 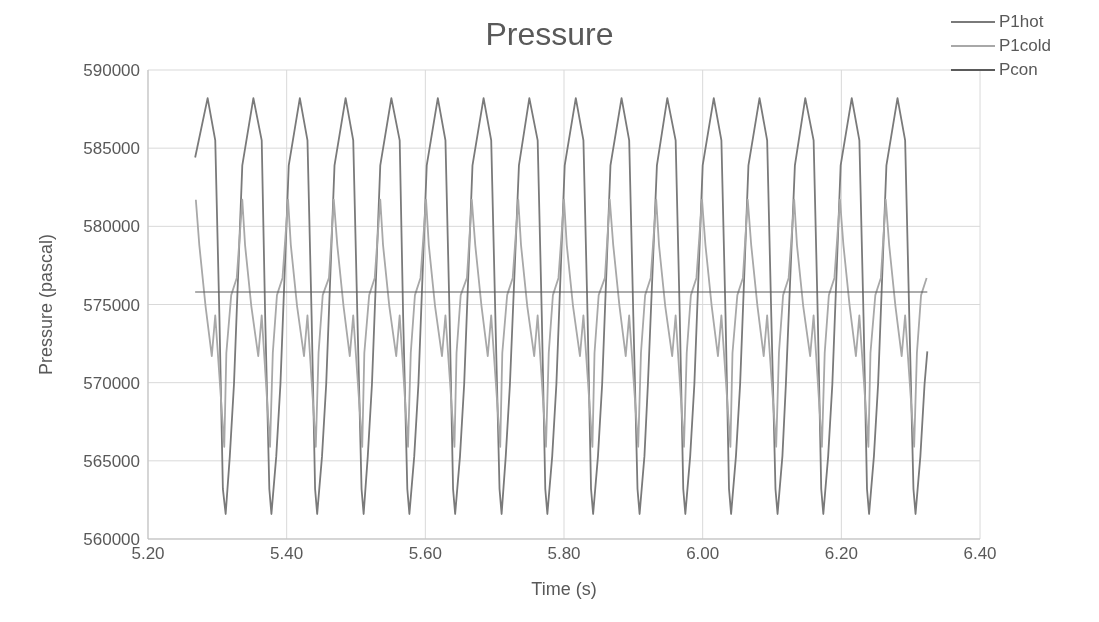 I want to click on y-tick-label: 590000, so click(x=111, y=71).